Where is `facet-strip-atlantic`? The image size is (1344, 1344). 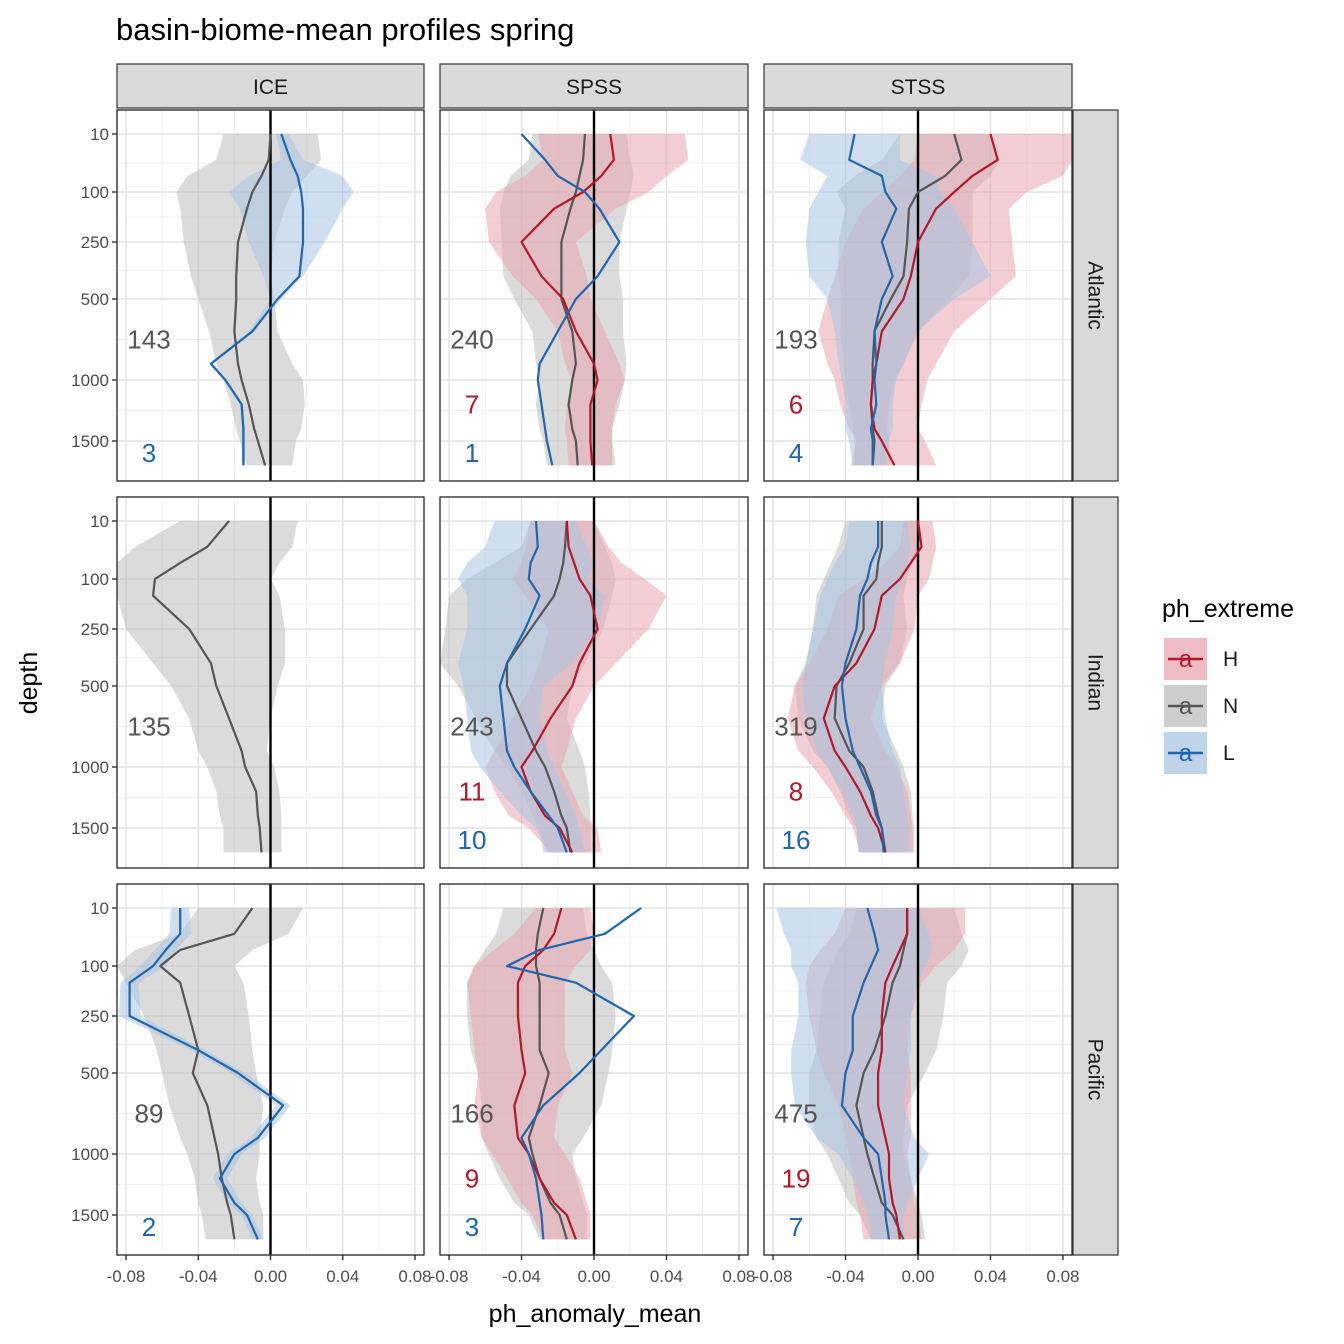
facet-strip-atlantic is located at coordinates (1095, 295).